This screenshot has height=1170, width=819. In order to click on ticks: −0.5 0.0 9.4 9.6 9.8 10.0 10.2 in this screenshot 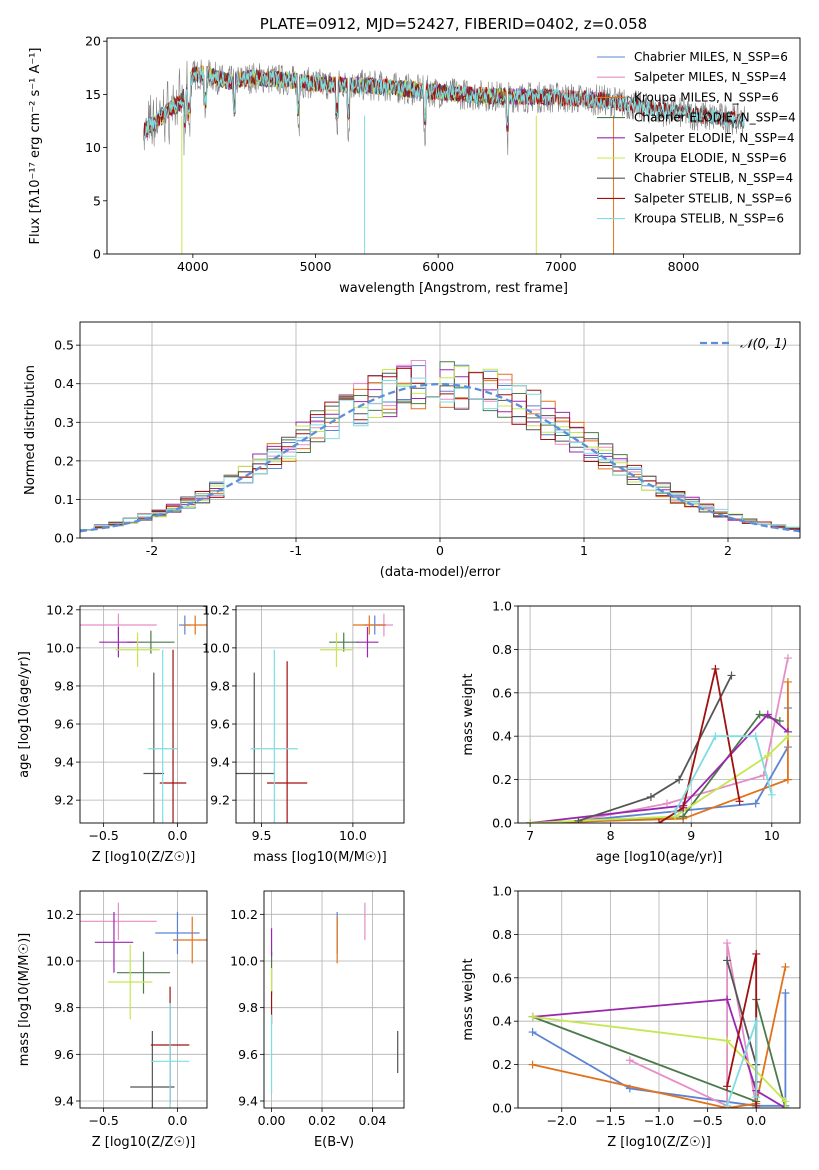, I will do `click(116, 1017)`.